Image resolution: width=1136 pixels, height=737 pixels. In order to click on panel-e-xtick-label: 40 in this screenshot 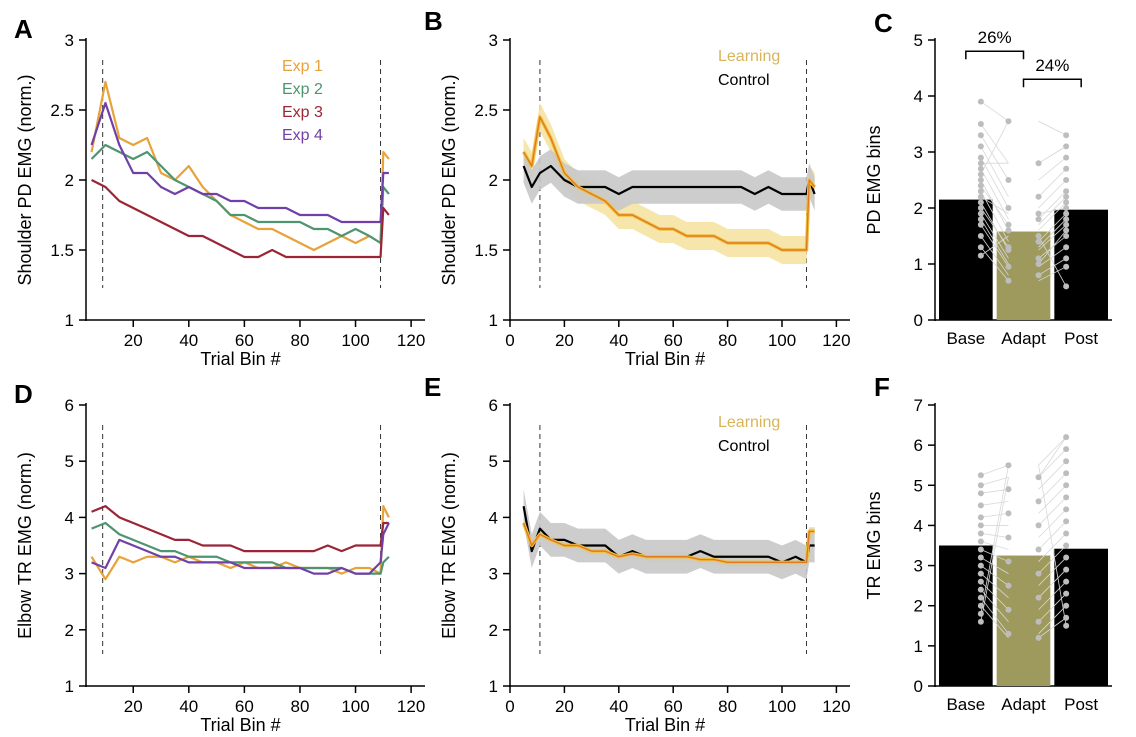, I will do `click(618, 706)`.